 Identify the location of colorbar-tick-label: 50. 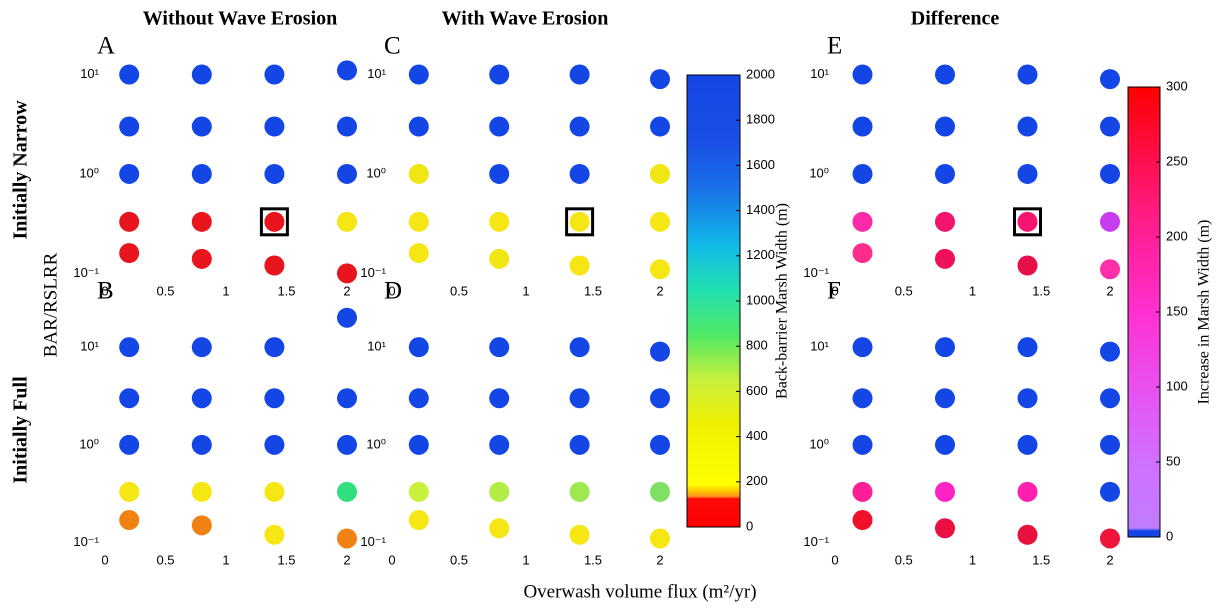
(1173, 460).